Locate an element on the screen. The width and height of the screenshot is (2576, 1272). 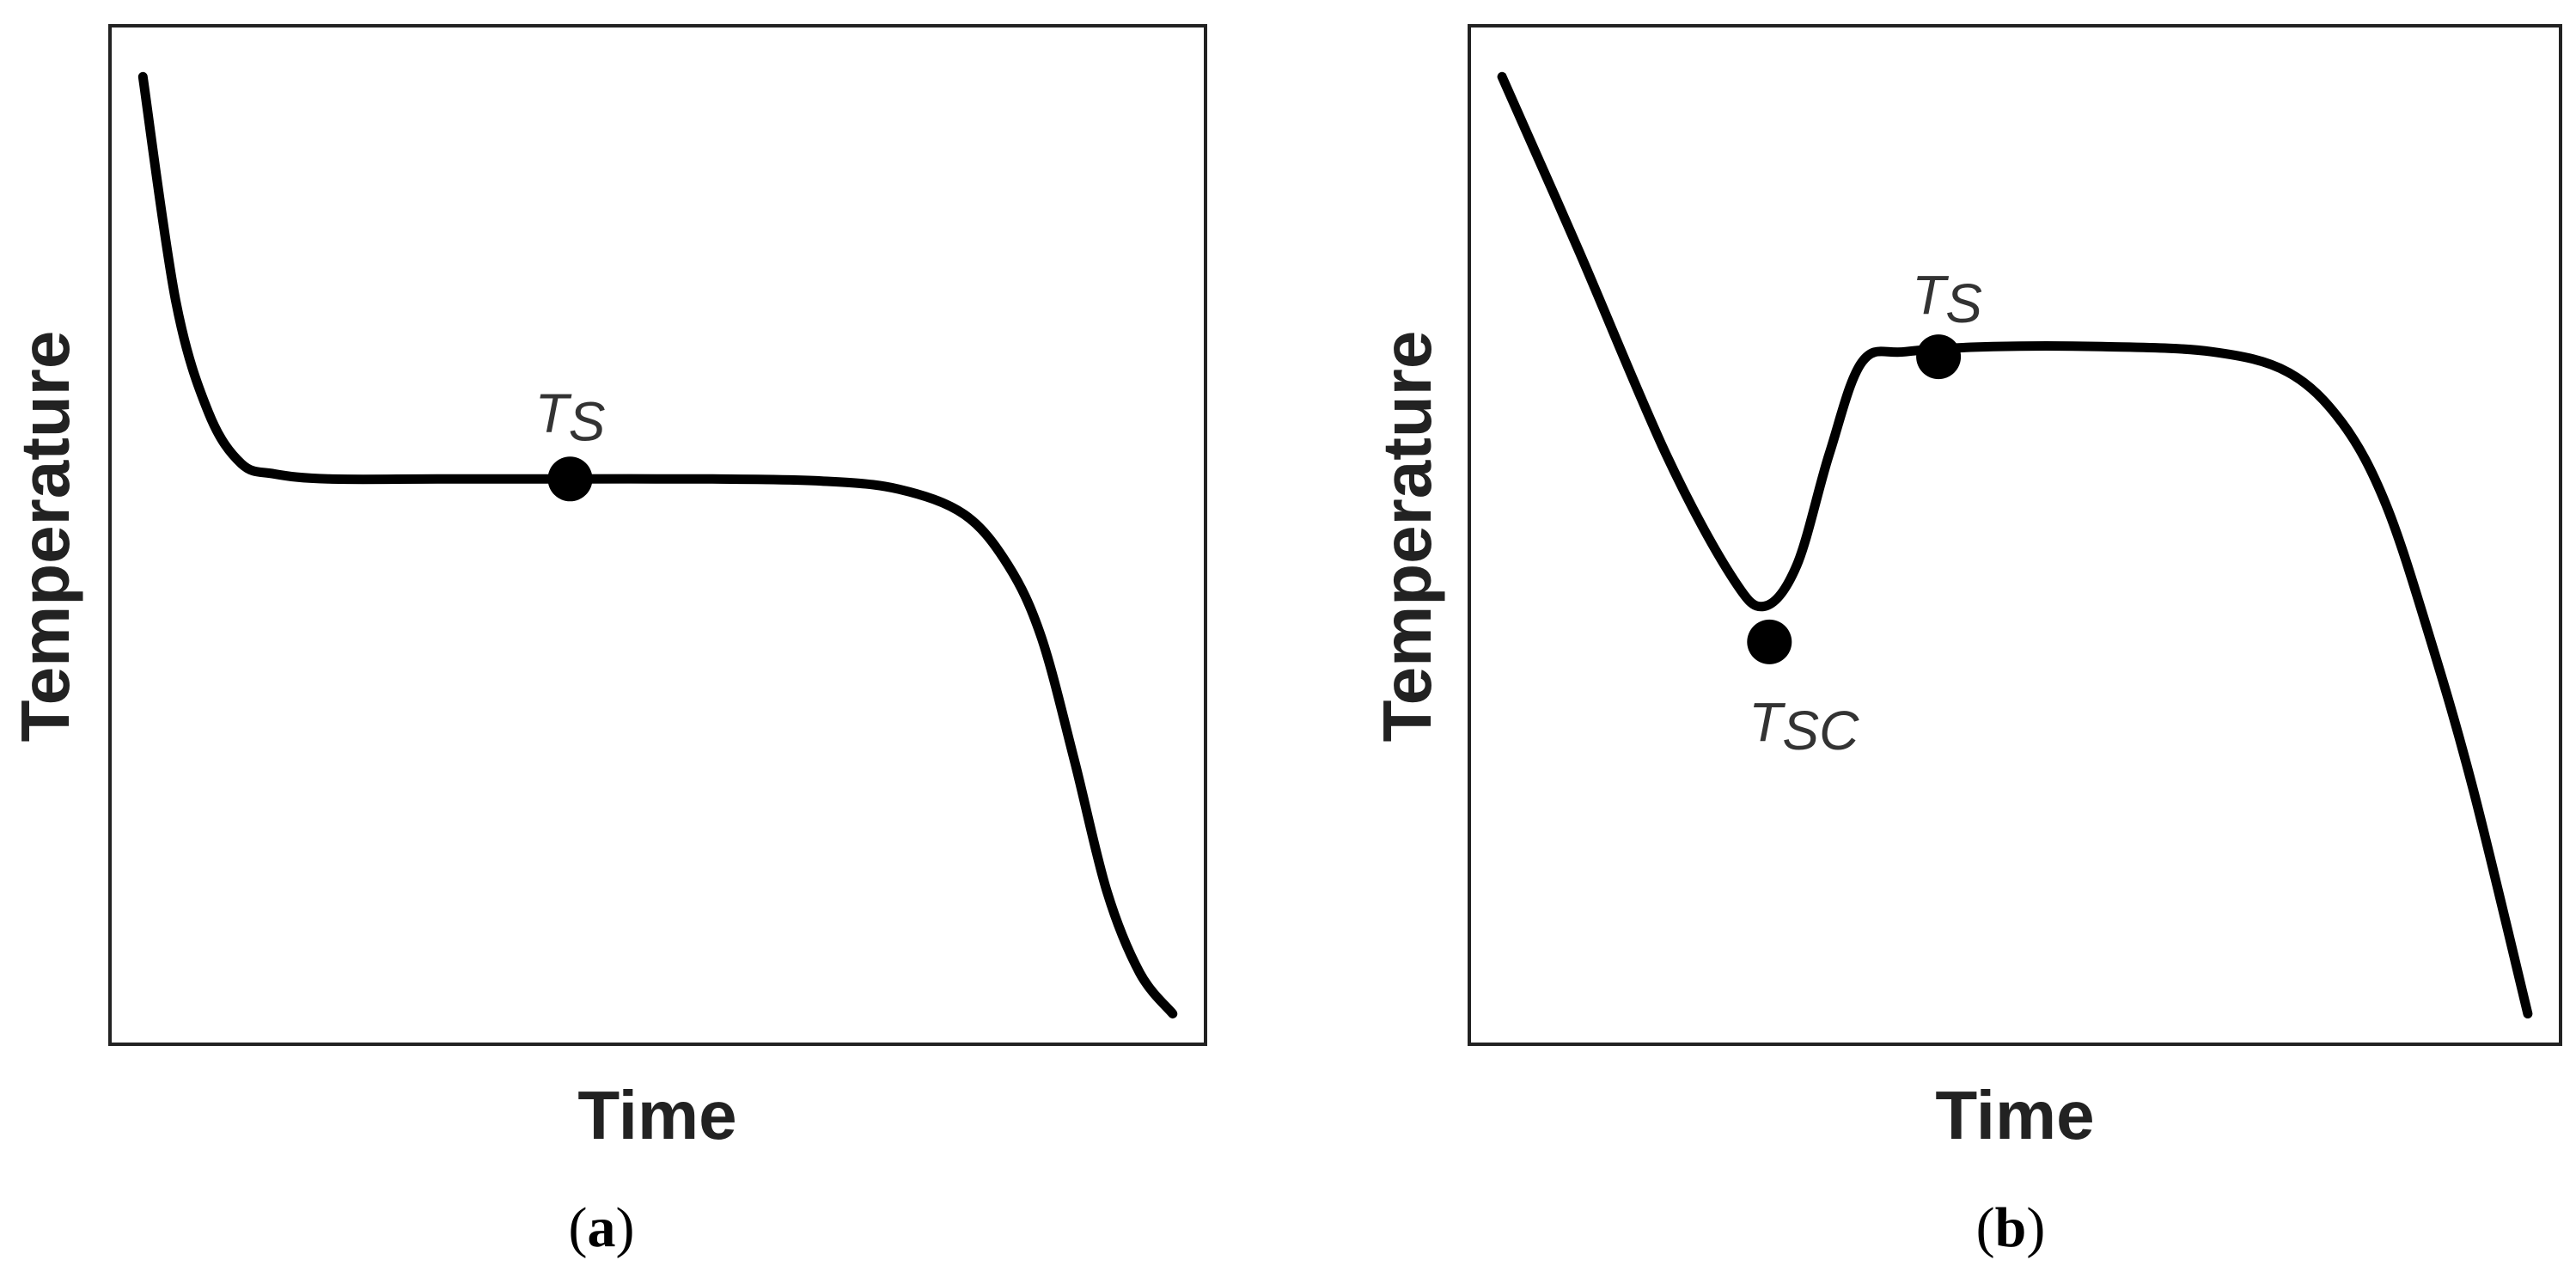
marker-ts-a is located at coordinates (570, 479).